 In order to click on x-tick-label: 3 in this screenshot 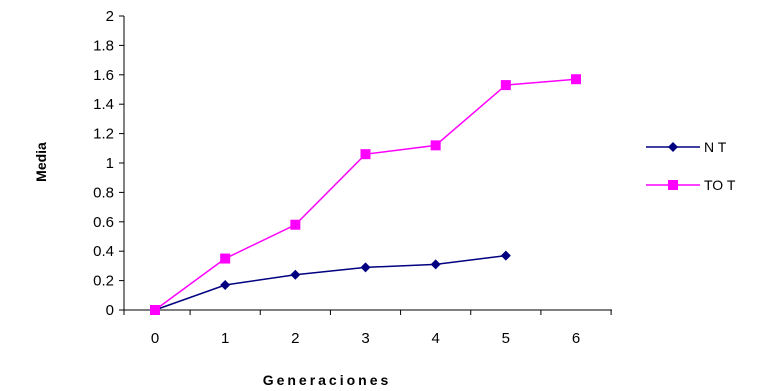, I will do `click(365, 338)`.